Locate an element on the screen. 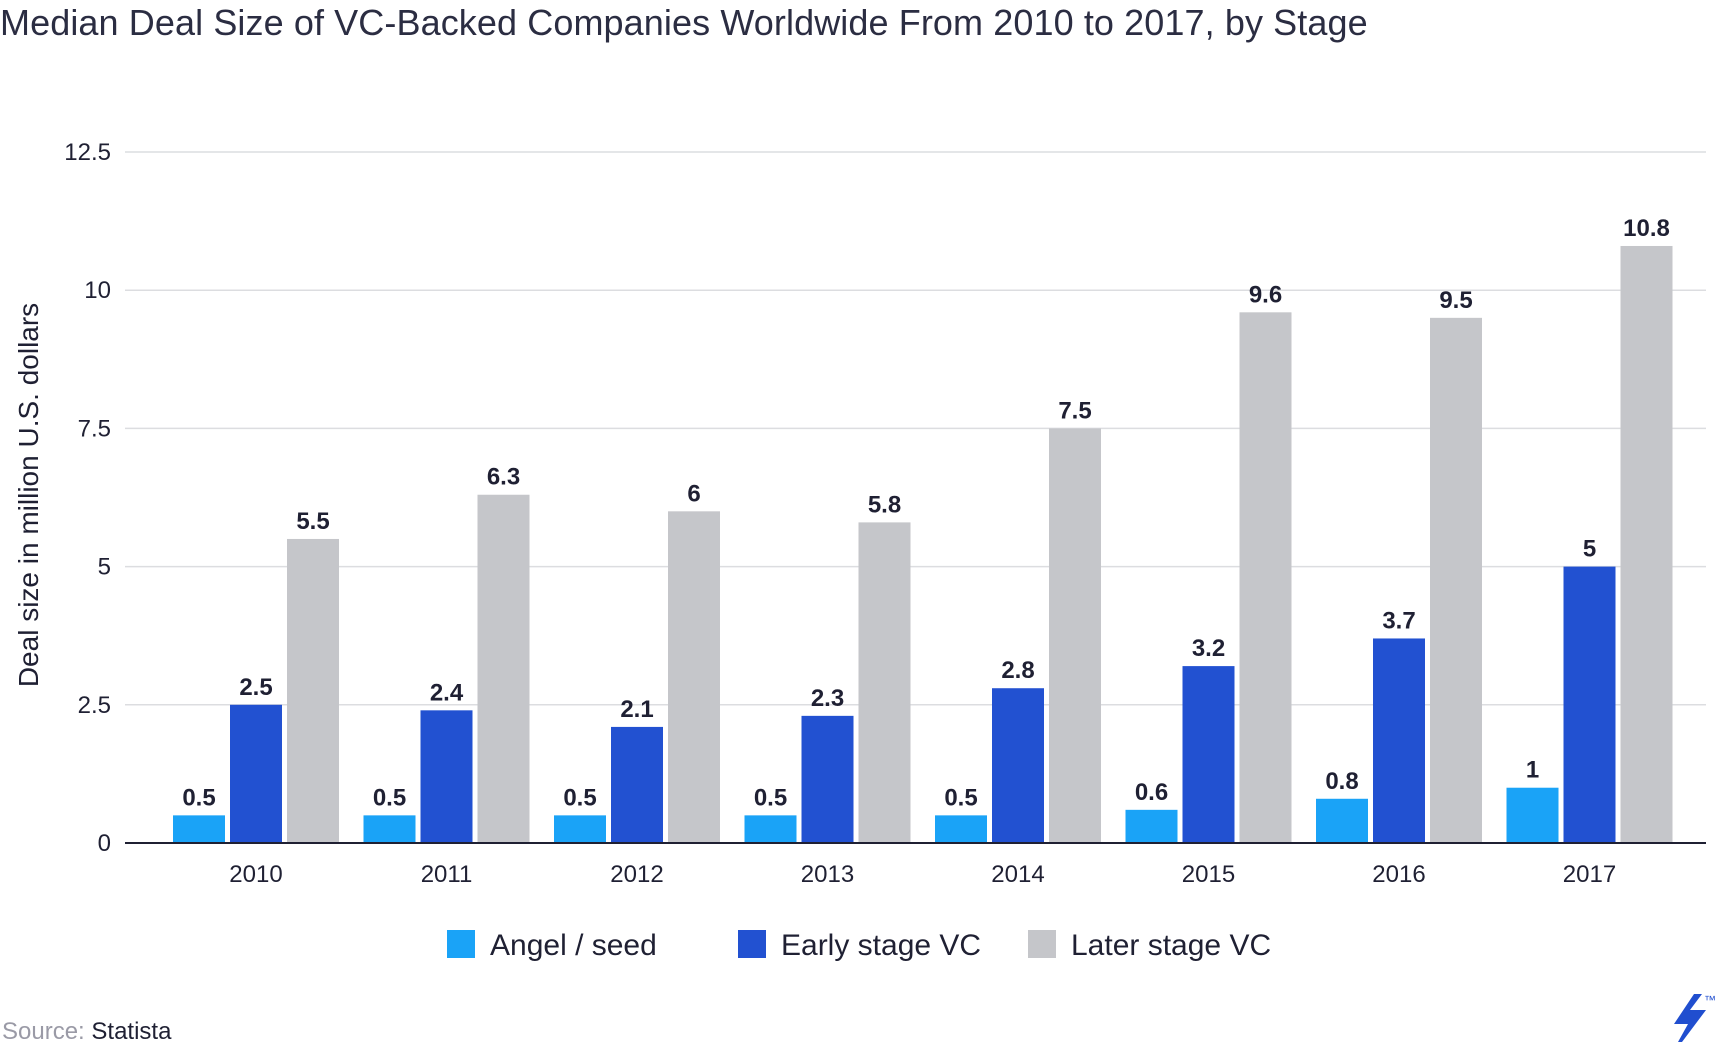  data-label: 5 is located at coordinates (1589, 549).